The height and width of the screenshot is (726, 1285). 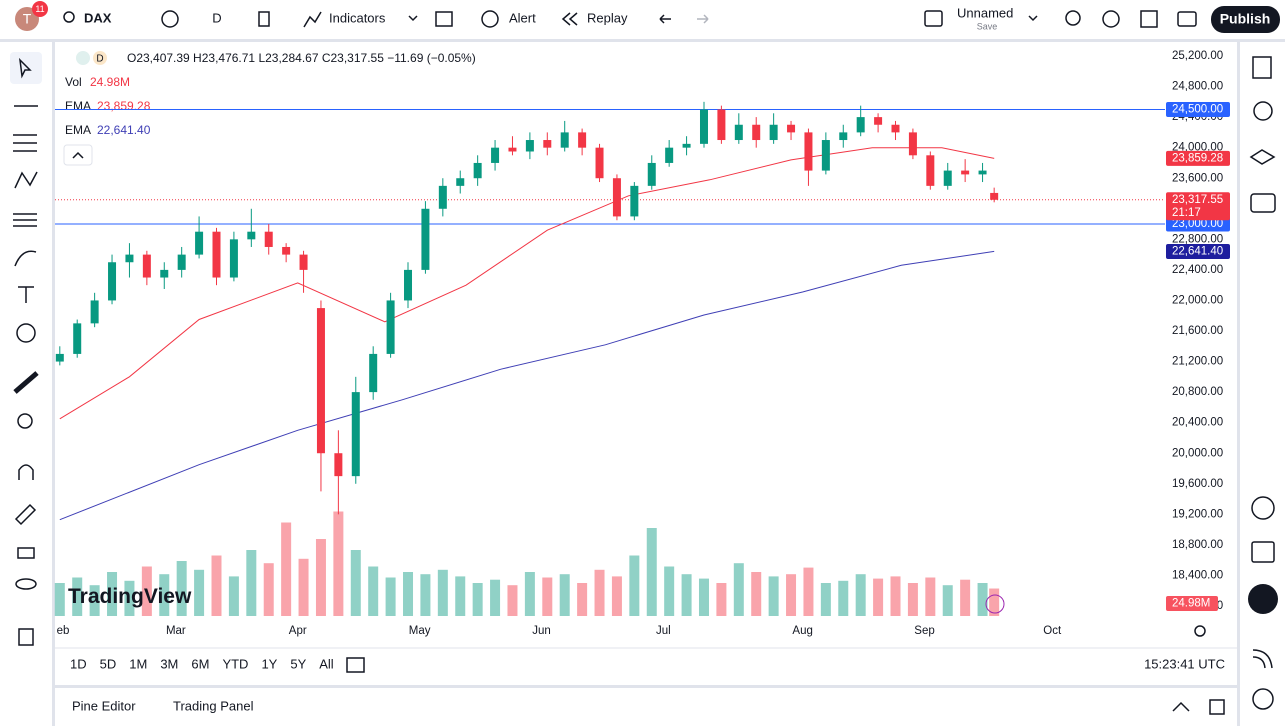 What do you see at coordinates (1263, 699) in the screenshot?
I see `help` at bounding box center [1263, 699].